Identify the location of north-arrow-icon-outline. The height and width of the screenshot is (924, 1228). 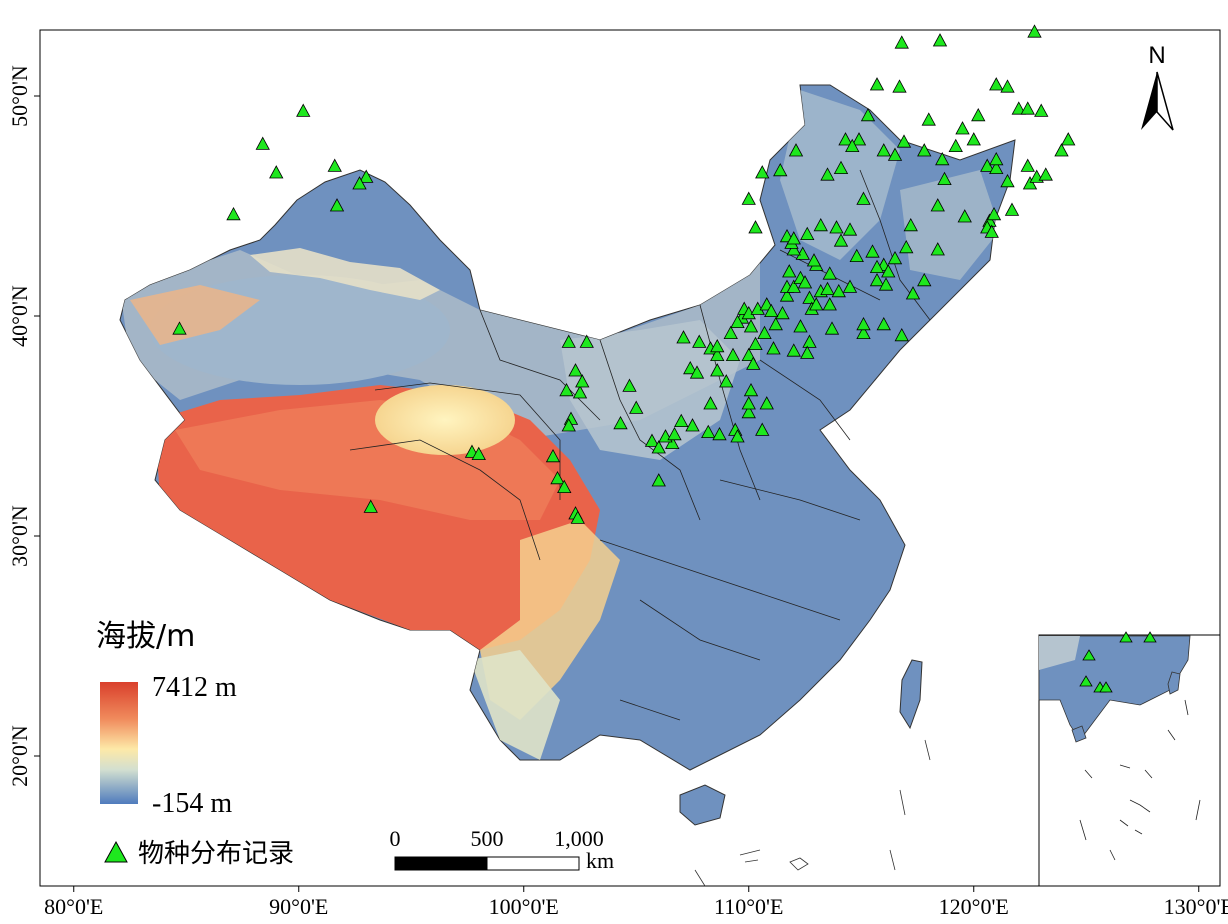
(1165, 101).